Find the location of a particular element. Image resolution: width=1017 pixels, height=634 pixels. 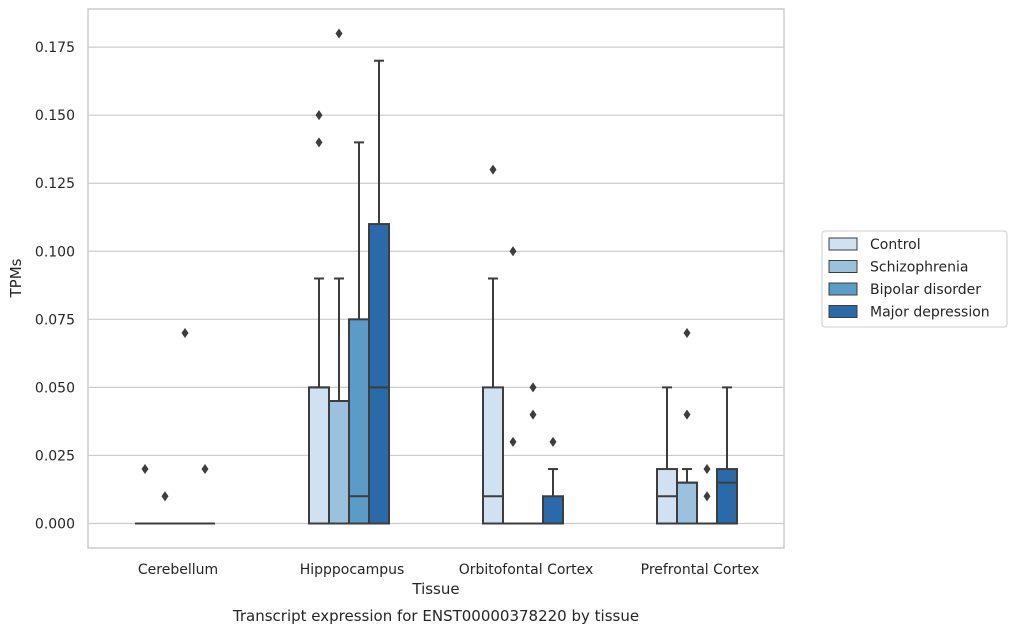

y-tick-label: 0.100 is located at coordinates (55, 252).